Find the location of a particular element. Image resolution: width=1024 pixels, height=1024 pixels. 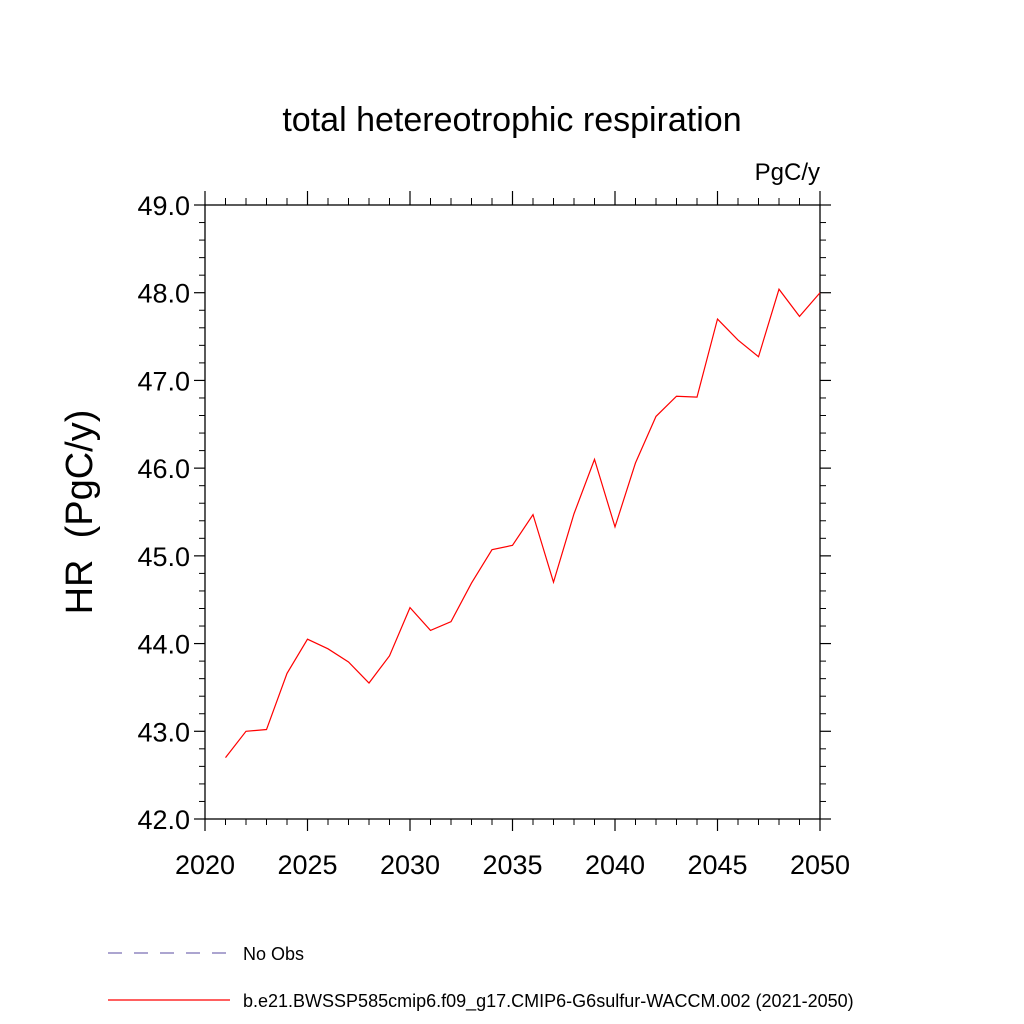

x-tick-label: 2040 is located at coordinates (615, 865).